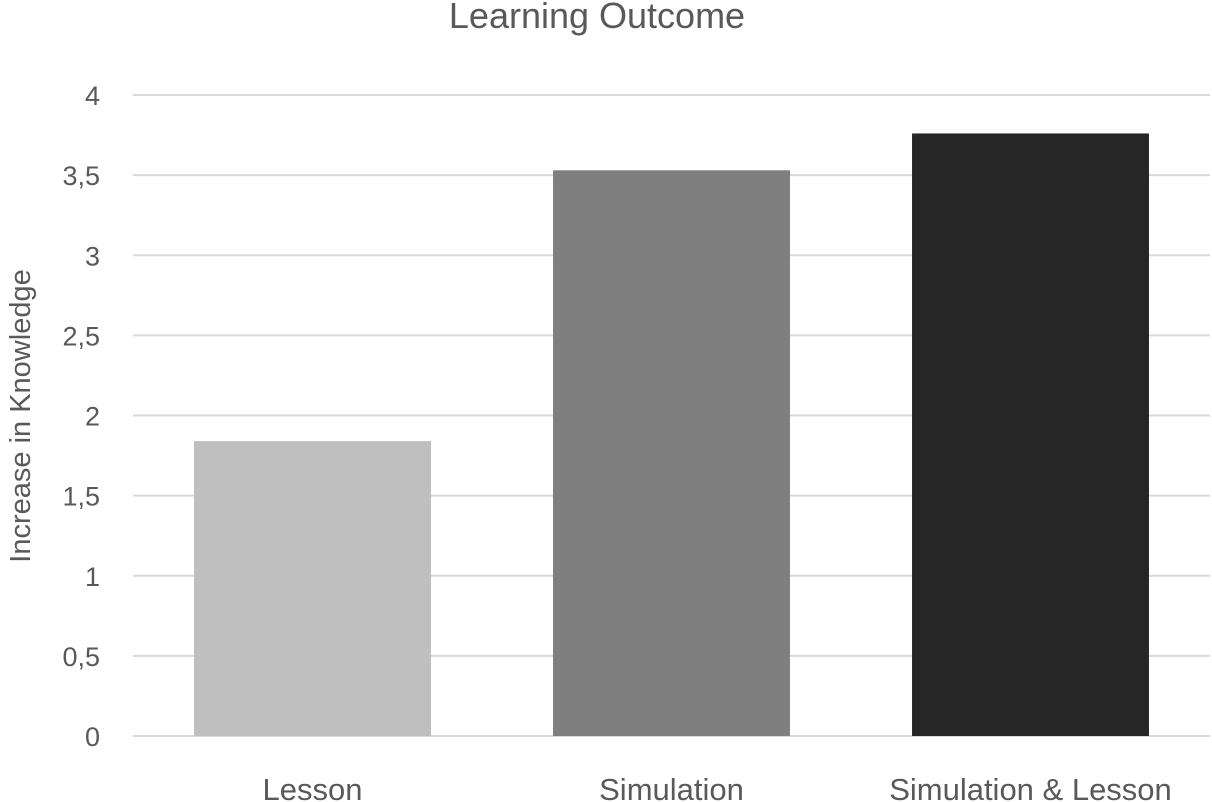  Describe the element at coordinates (313, 787) in the screenshot. I see `x-category-label: Lesson` at that location.